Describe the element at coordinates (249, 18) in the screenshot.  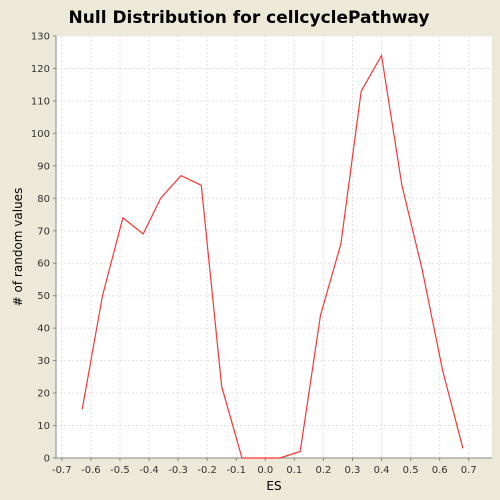
I see `chart-title: Null Distribution for cellcyclePathway` at that location.